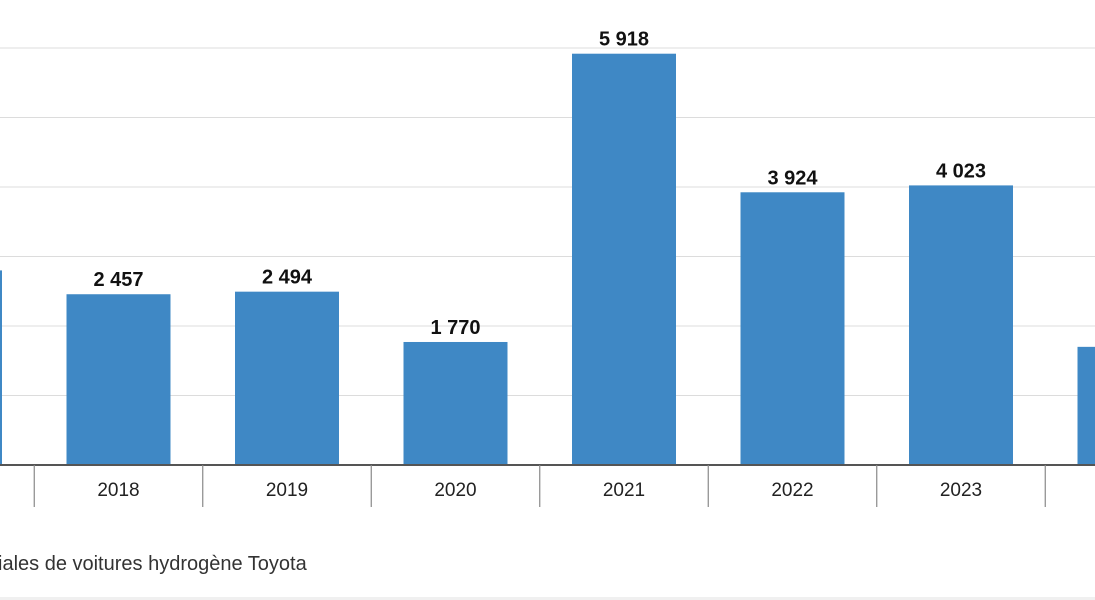 The image size is (1095, 600). Describe the element at coordinates (1, 367) in the screenshot. I see `bar-2017` at that location.